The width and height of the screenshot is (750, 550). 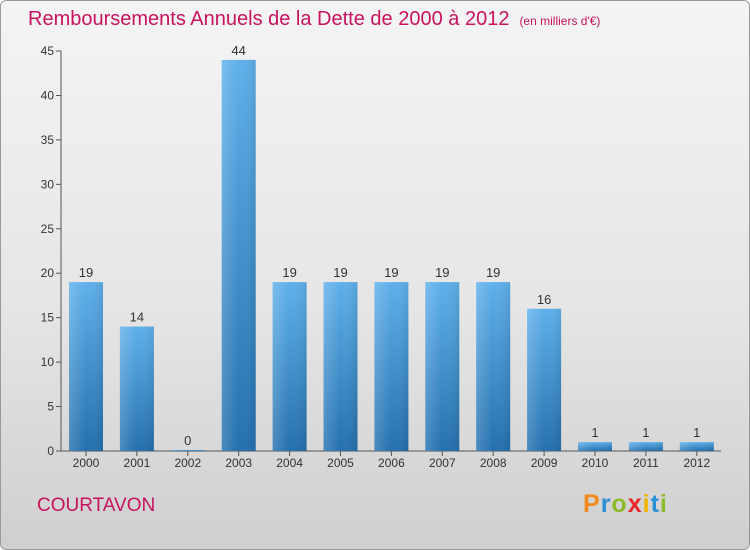 What do you see at coordinates (50, 407) in the screenshot?
I see `y-tick-label: 5` at bounding box center [50, 407].